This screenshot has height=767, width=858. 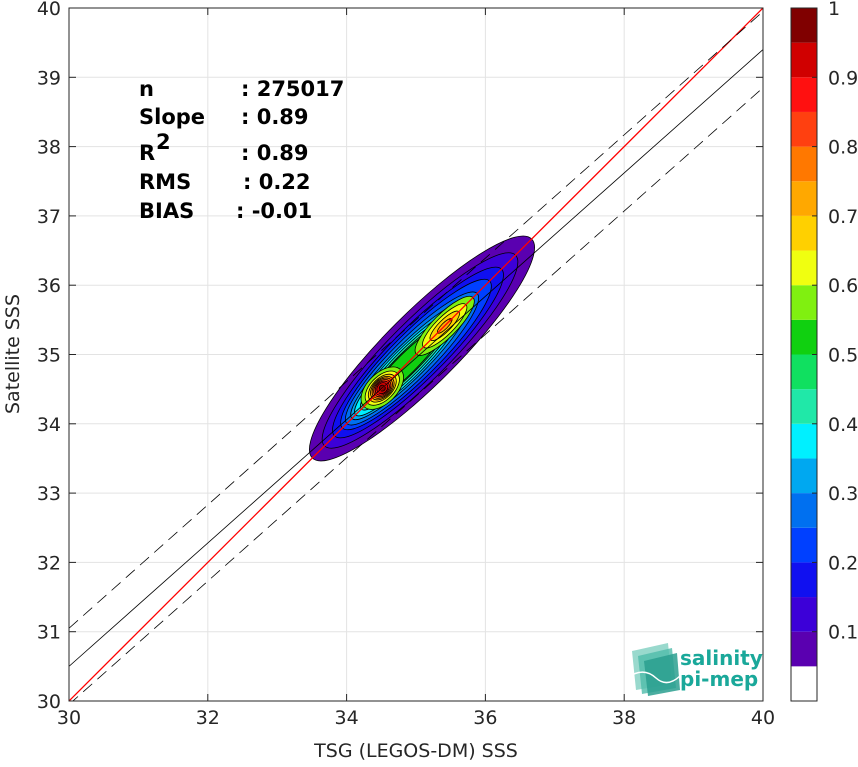 What do you see at coordinates (274, 211) in the screenshot?
I see `stat-value: : -0.01` at bounding box center [274, 211].